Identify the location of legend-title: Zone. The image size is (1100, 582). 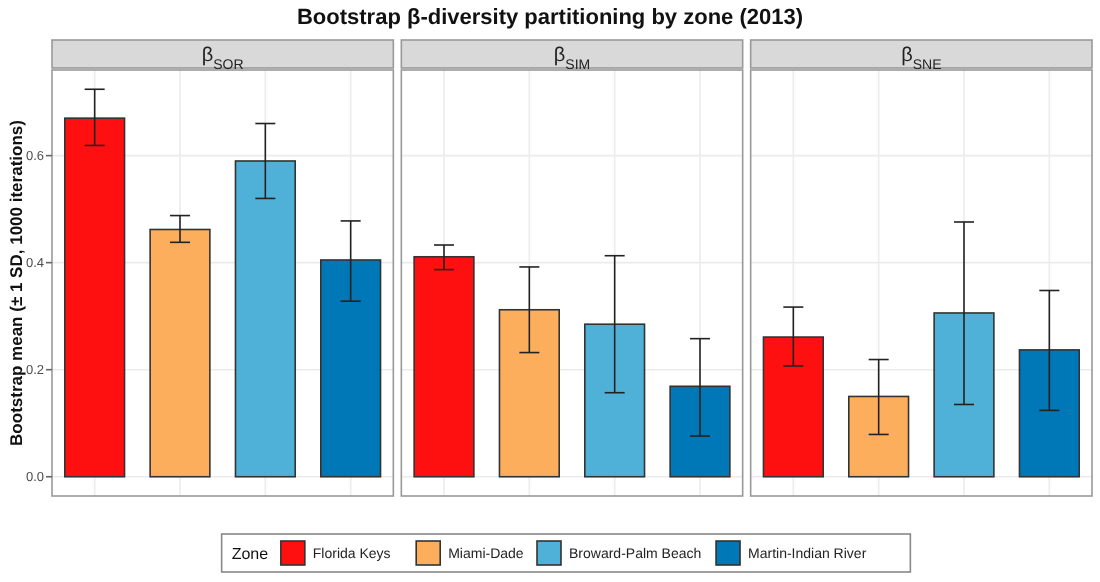
(250, 553).